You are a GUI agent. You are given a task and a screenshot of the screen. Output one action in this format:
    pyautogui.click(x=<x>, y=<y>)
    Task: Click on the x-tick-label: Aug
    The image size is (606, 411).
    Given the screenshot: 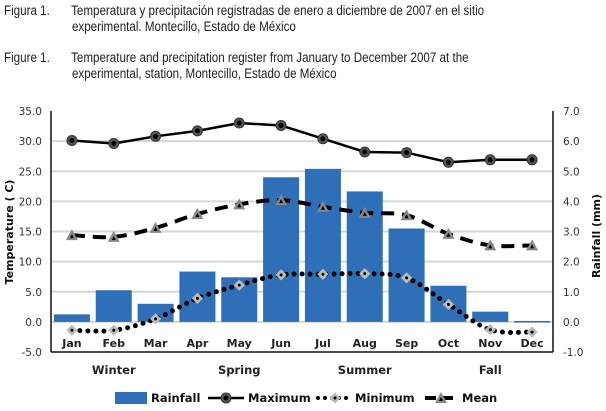 What is the action you would take?
    pyautogui.click(x=365, y=343)
    